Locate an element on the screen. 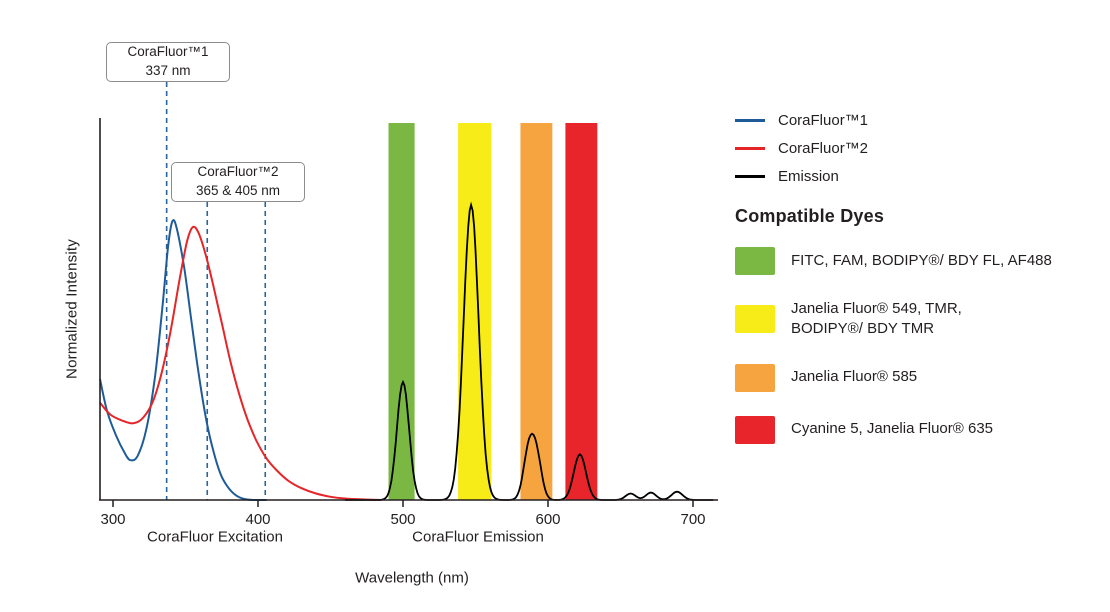 This screenshot has width=1110, height=612. x-tick-label: 700 is located at coordinates (692, 519).